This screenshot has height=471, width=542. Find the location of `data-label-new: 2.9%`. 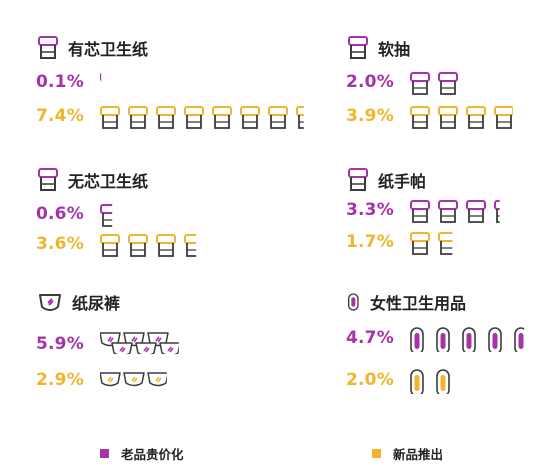

data-label-new: 2.9% is located at coordinates (60, 380).